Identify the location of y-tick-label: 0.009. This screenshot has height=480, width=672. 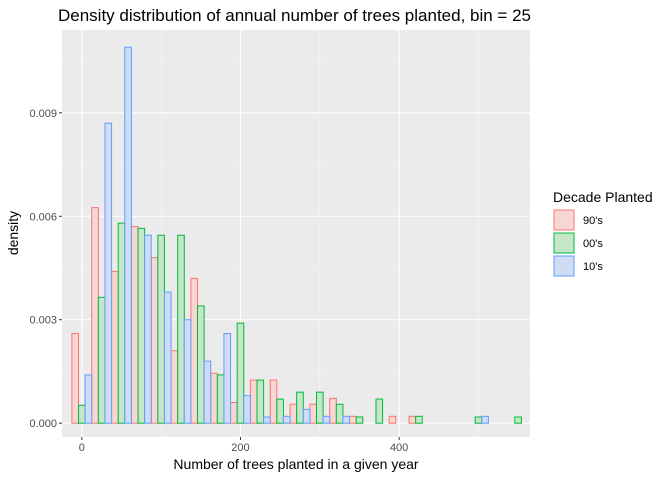
(43, 114).